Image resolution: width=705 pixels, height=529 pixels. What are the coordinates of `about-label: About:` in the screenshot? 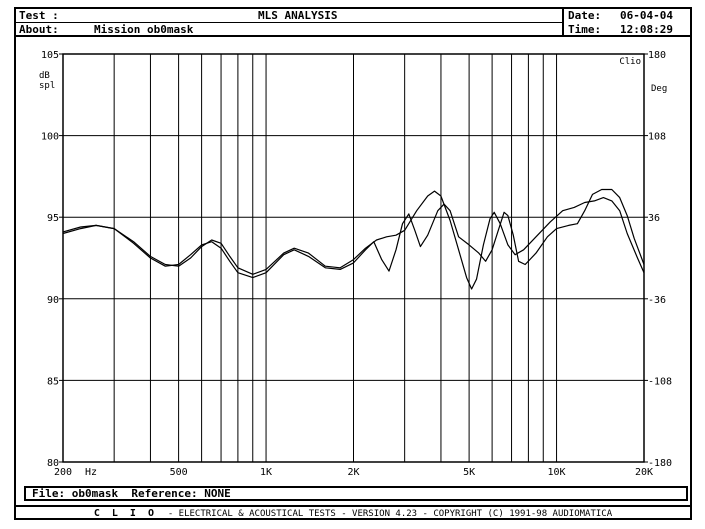 It's located at (39, 29).